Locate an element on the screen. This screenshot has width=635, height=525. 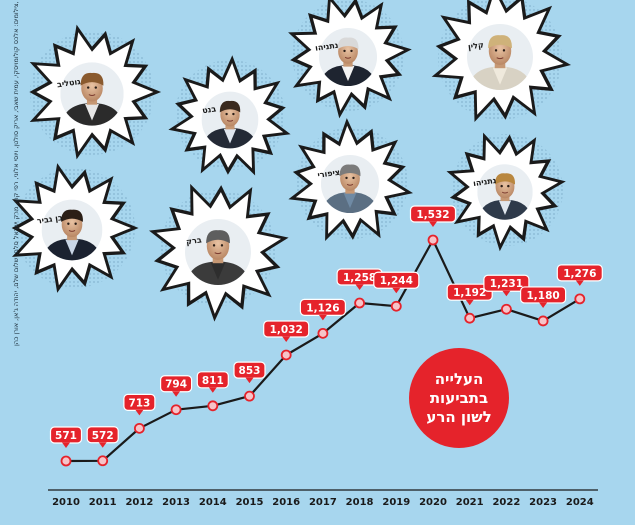
svg-text: 853 is located at coordinates (250, 371).